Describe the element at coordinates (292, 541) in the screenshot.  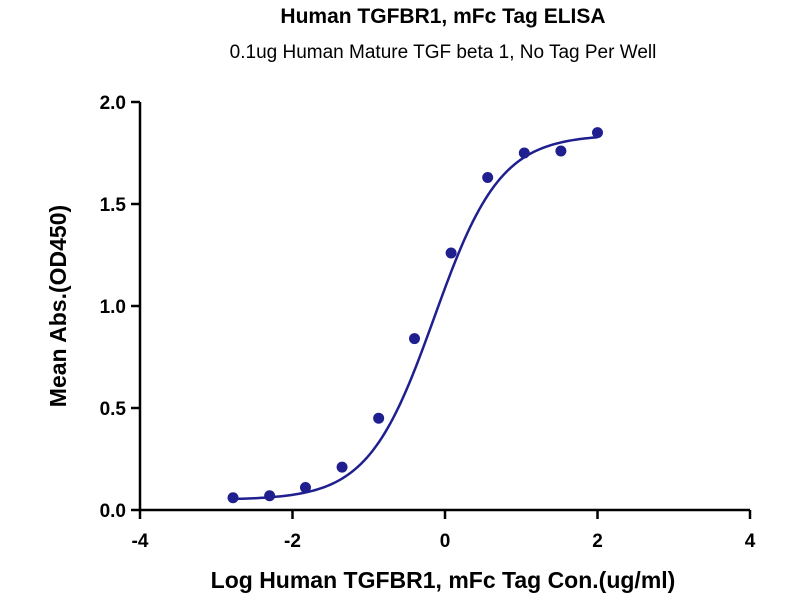
I see `x-tick-label: -2` at that location.